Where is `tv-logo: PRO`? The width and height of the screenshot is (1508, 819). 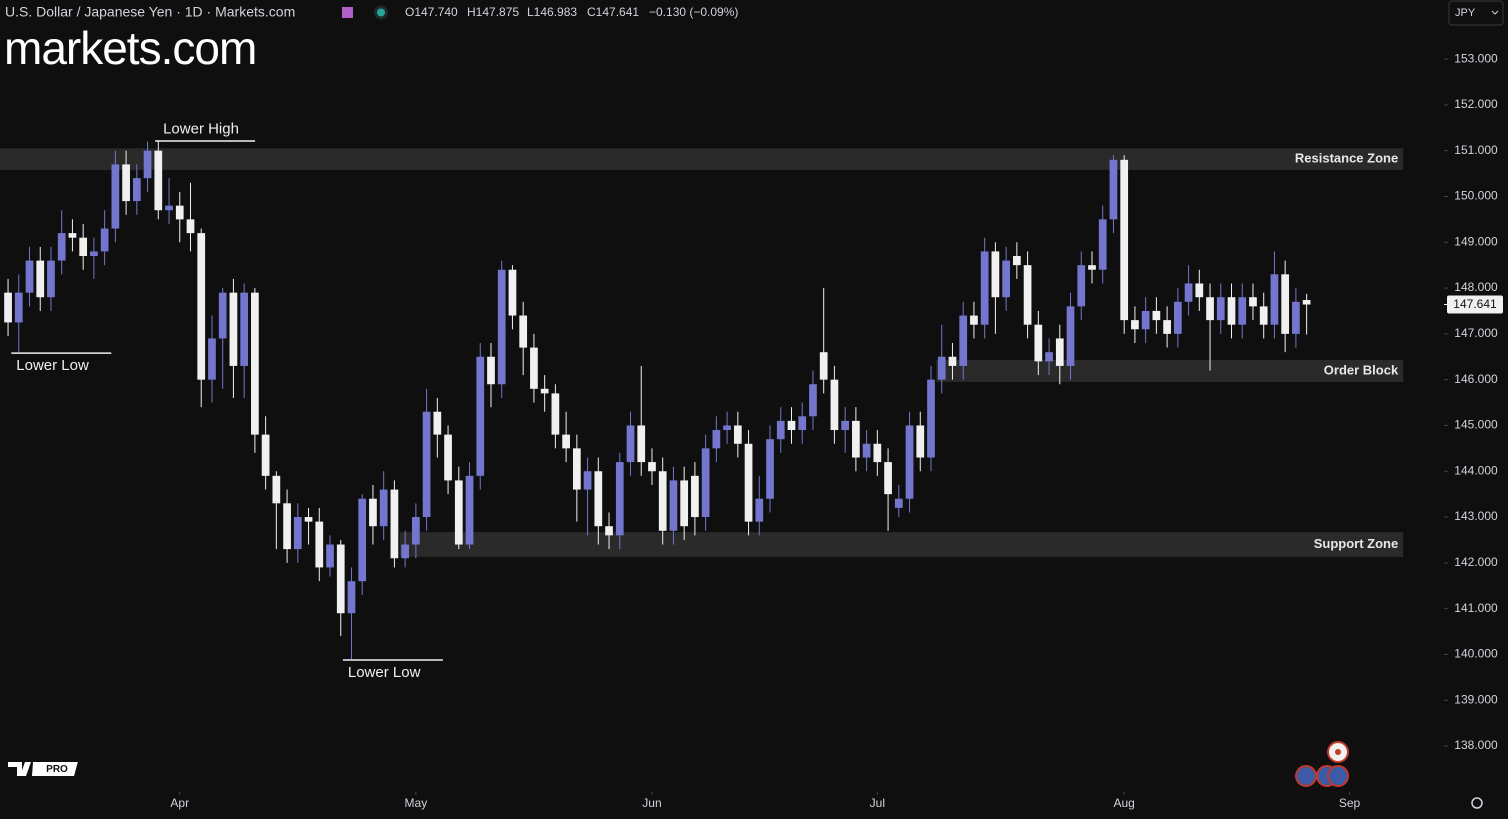 tv-logo: PRO is located at coordinates (43, 769).